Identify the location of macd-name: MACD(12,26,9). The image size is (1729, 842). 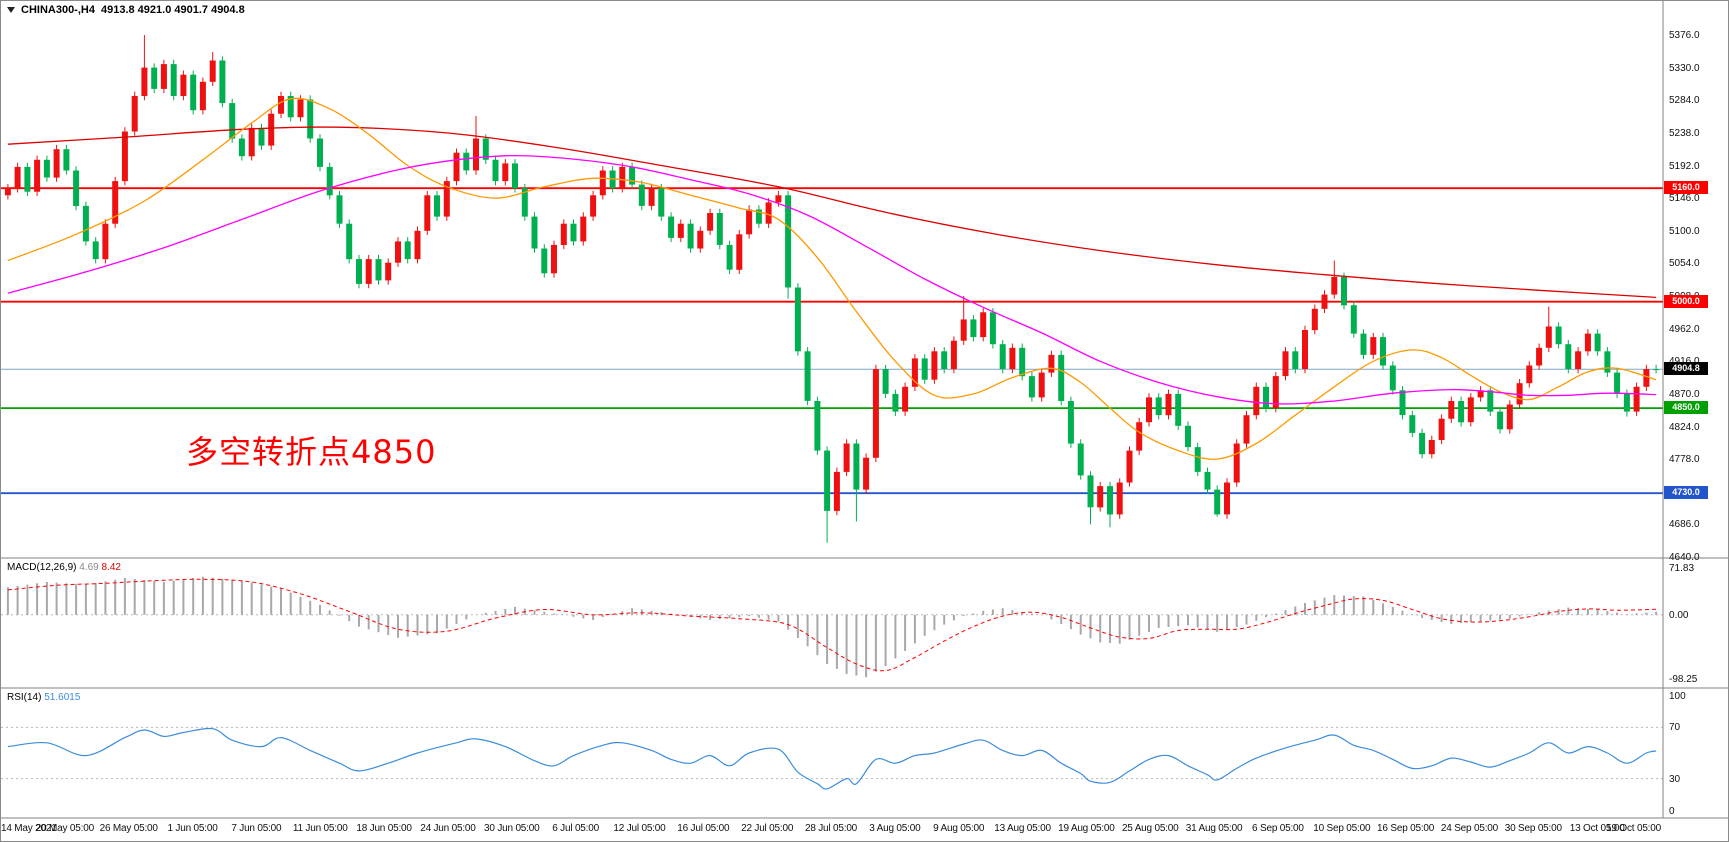
(42, 567).